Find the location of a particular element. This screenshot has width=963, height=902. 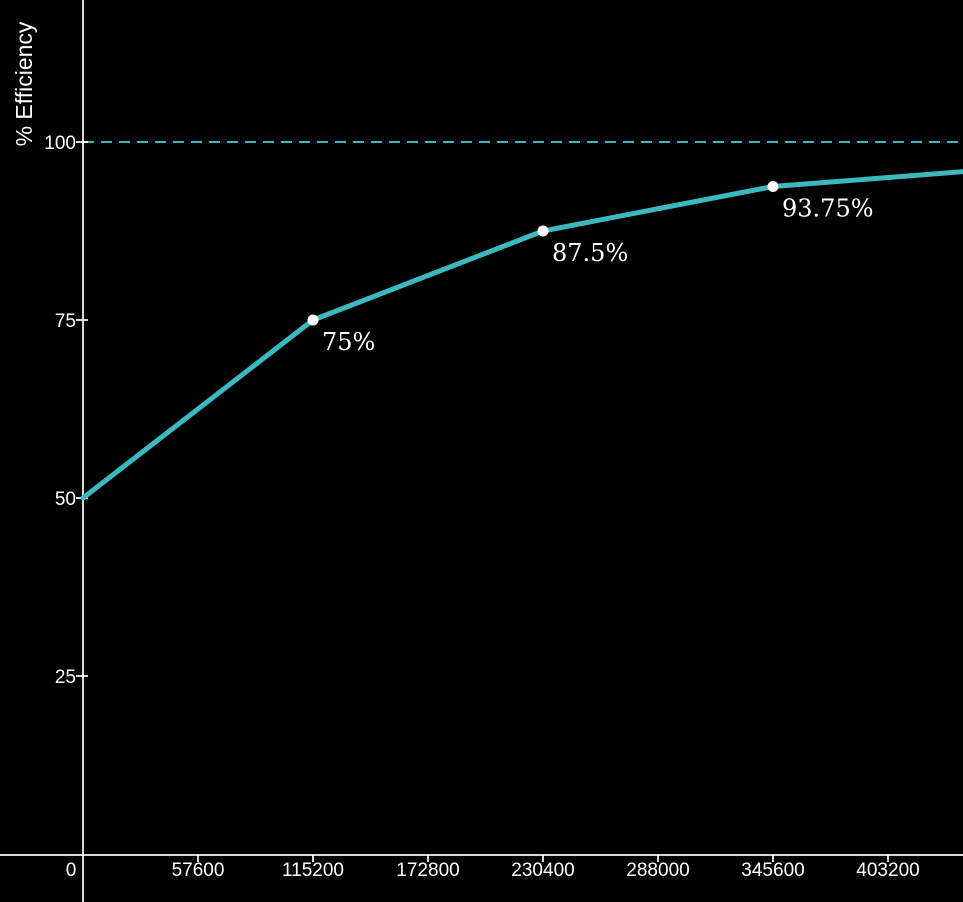

data-label: 93.75% is located at coordinates (828, 209).